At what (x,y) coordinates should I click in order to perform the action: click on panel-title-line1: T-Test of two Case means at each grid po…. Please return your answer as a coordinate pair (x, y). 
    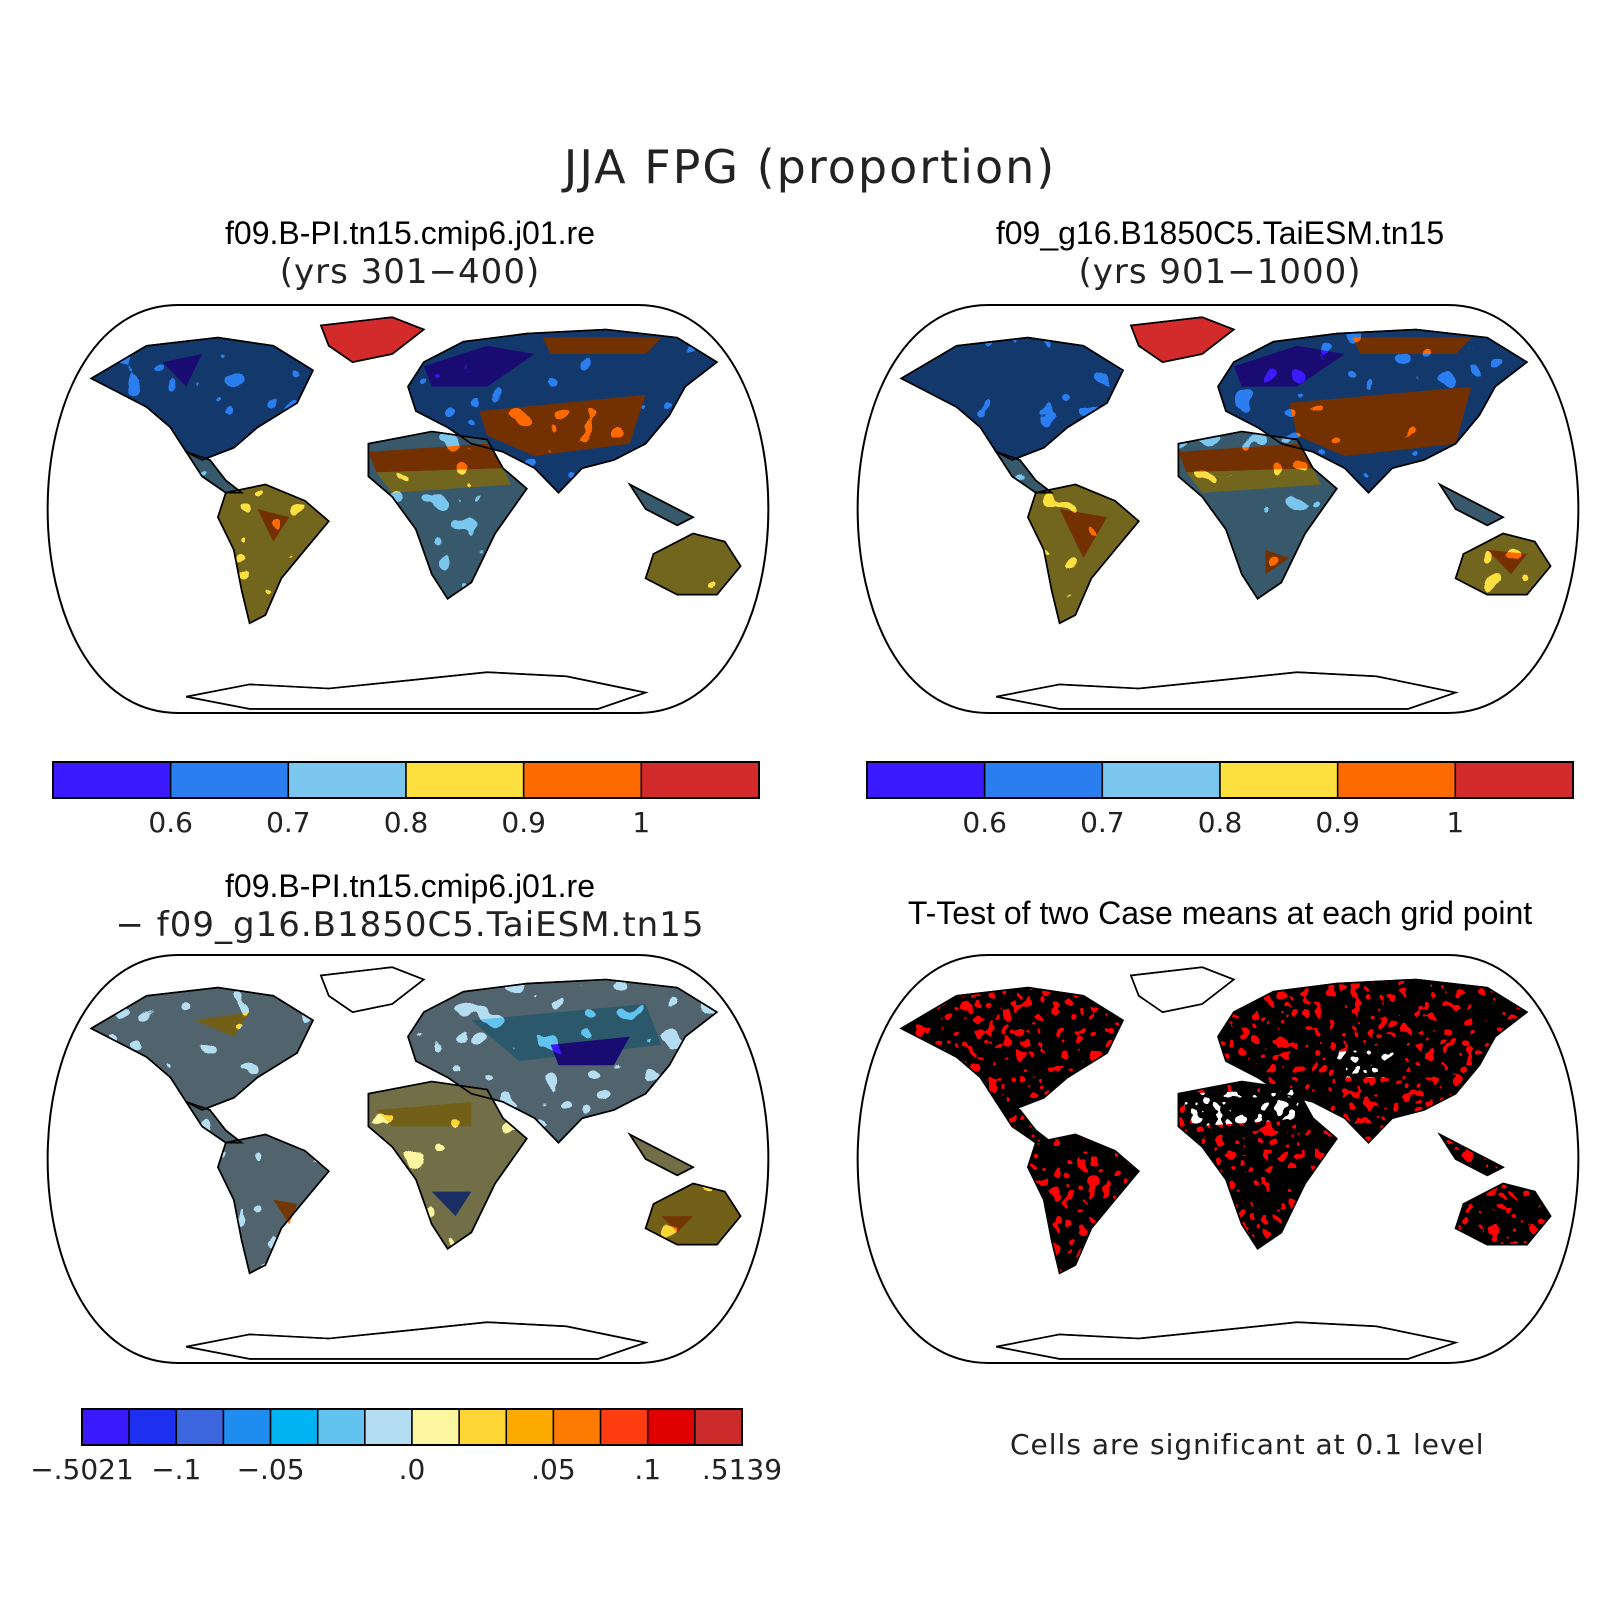
    Looking at the image, I should click on (1220, 913).